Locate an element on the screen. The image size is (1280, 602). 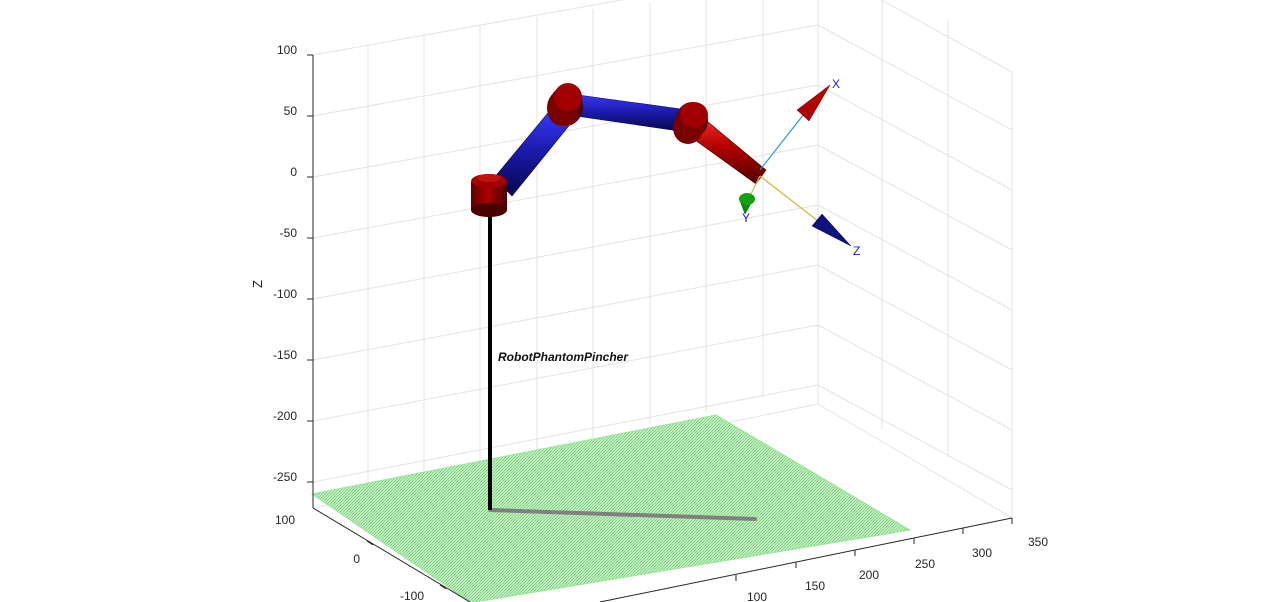
frame-y-label: Y is located at coordinates (746, 218).